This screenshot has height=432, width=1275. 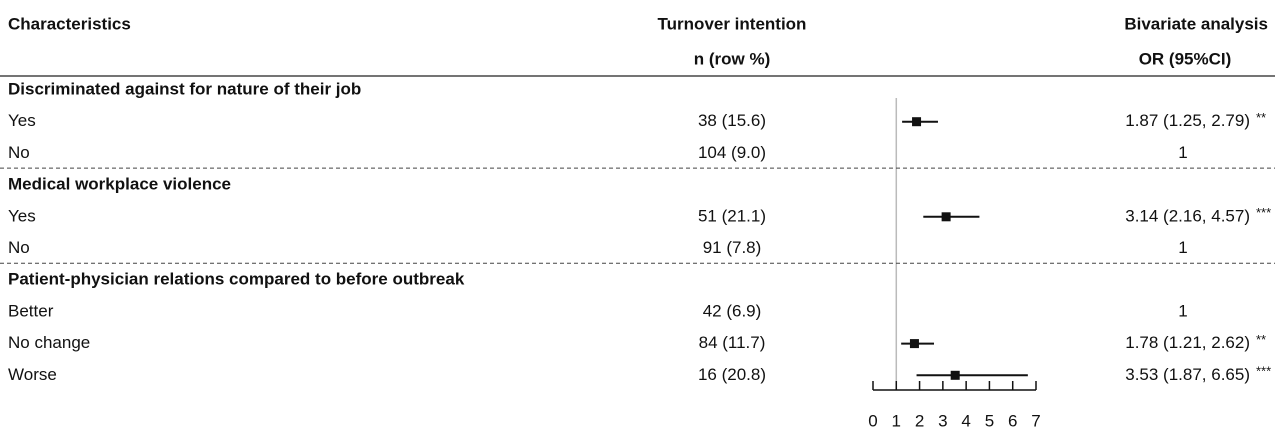 I want to click on or-ci: 3.14 (2.16, 4.57), so click(x=1187, y=215).